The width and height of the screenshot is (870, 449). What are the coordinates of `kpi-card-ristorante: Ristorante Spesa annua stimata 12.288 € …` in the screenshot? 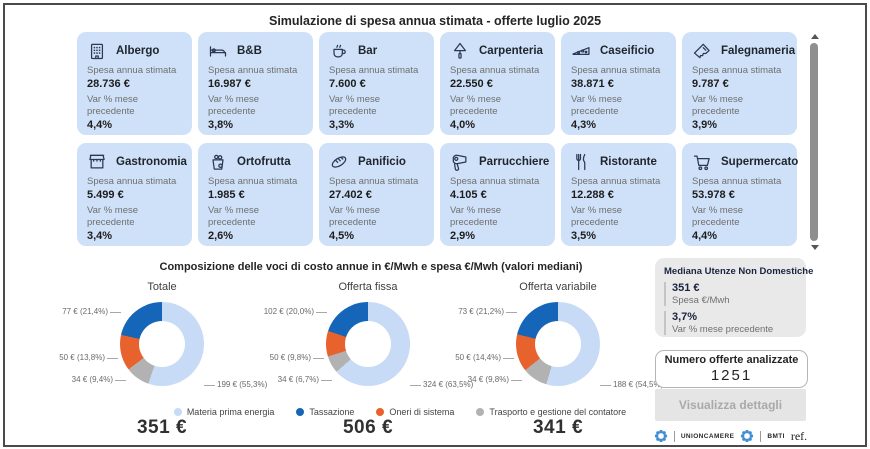 It's located at (618, 194).